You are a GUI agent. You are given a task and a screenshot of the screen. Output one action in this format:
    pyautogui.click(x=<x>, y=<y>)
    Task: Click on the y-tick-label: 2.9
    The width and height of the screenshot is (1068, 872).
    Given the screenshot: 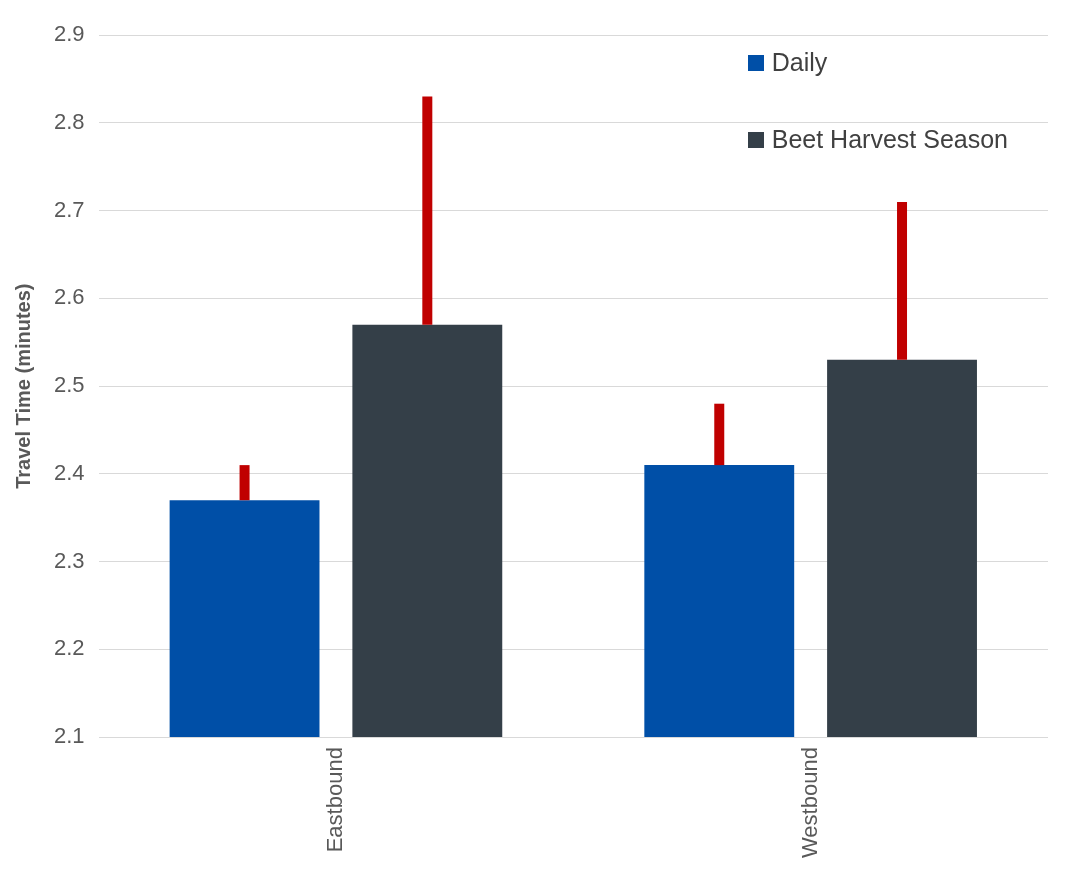 What is the action you would take?
    pyautogui.click(x=69, y=34)
    